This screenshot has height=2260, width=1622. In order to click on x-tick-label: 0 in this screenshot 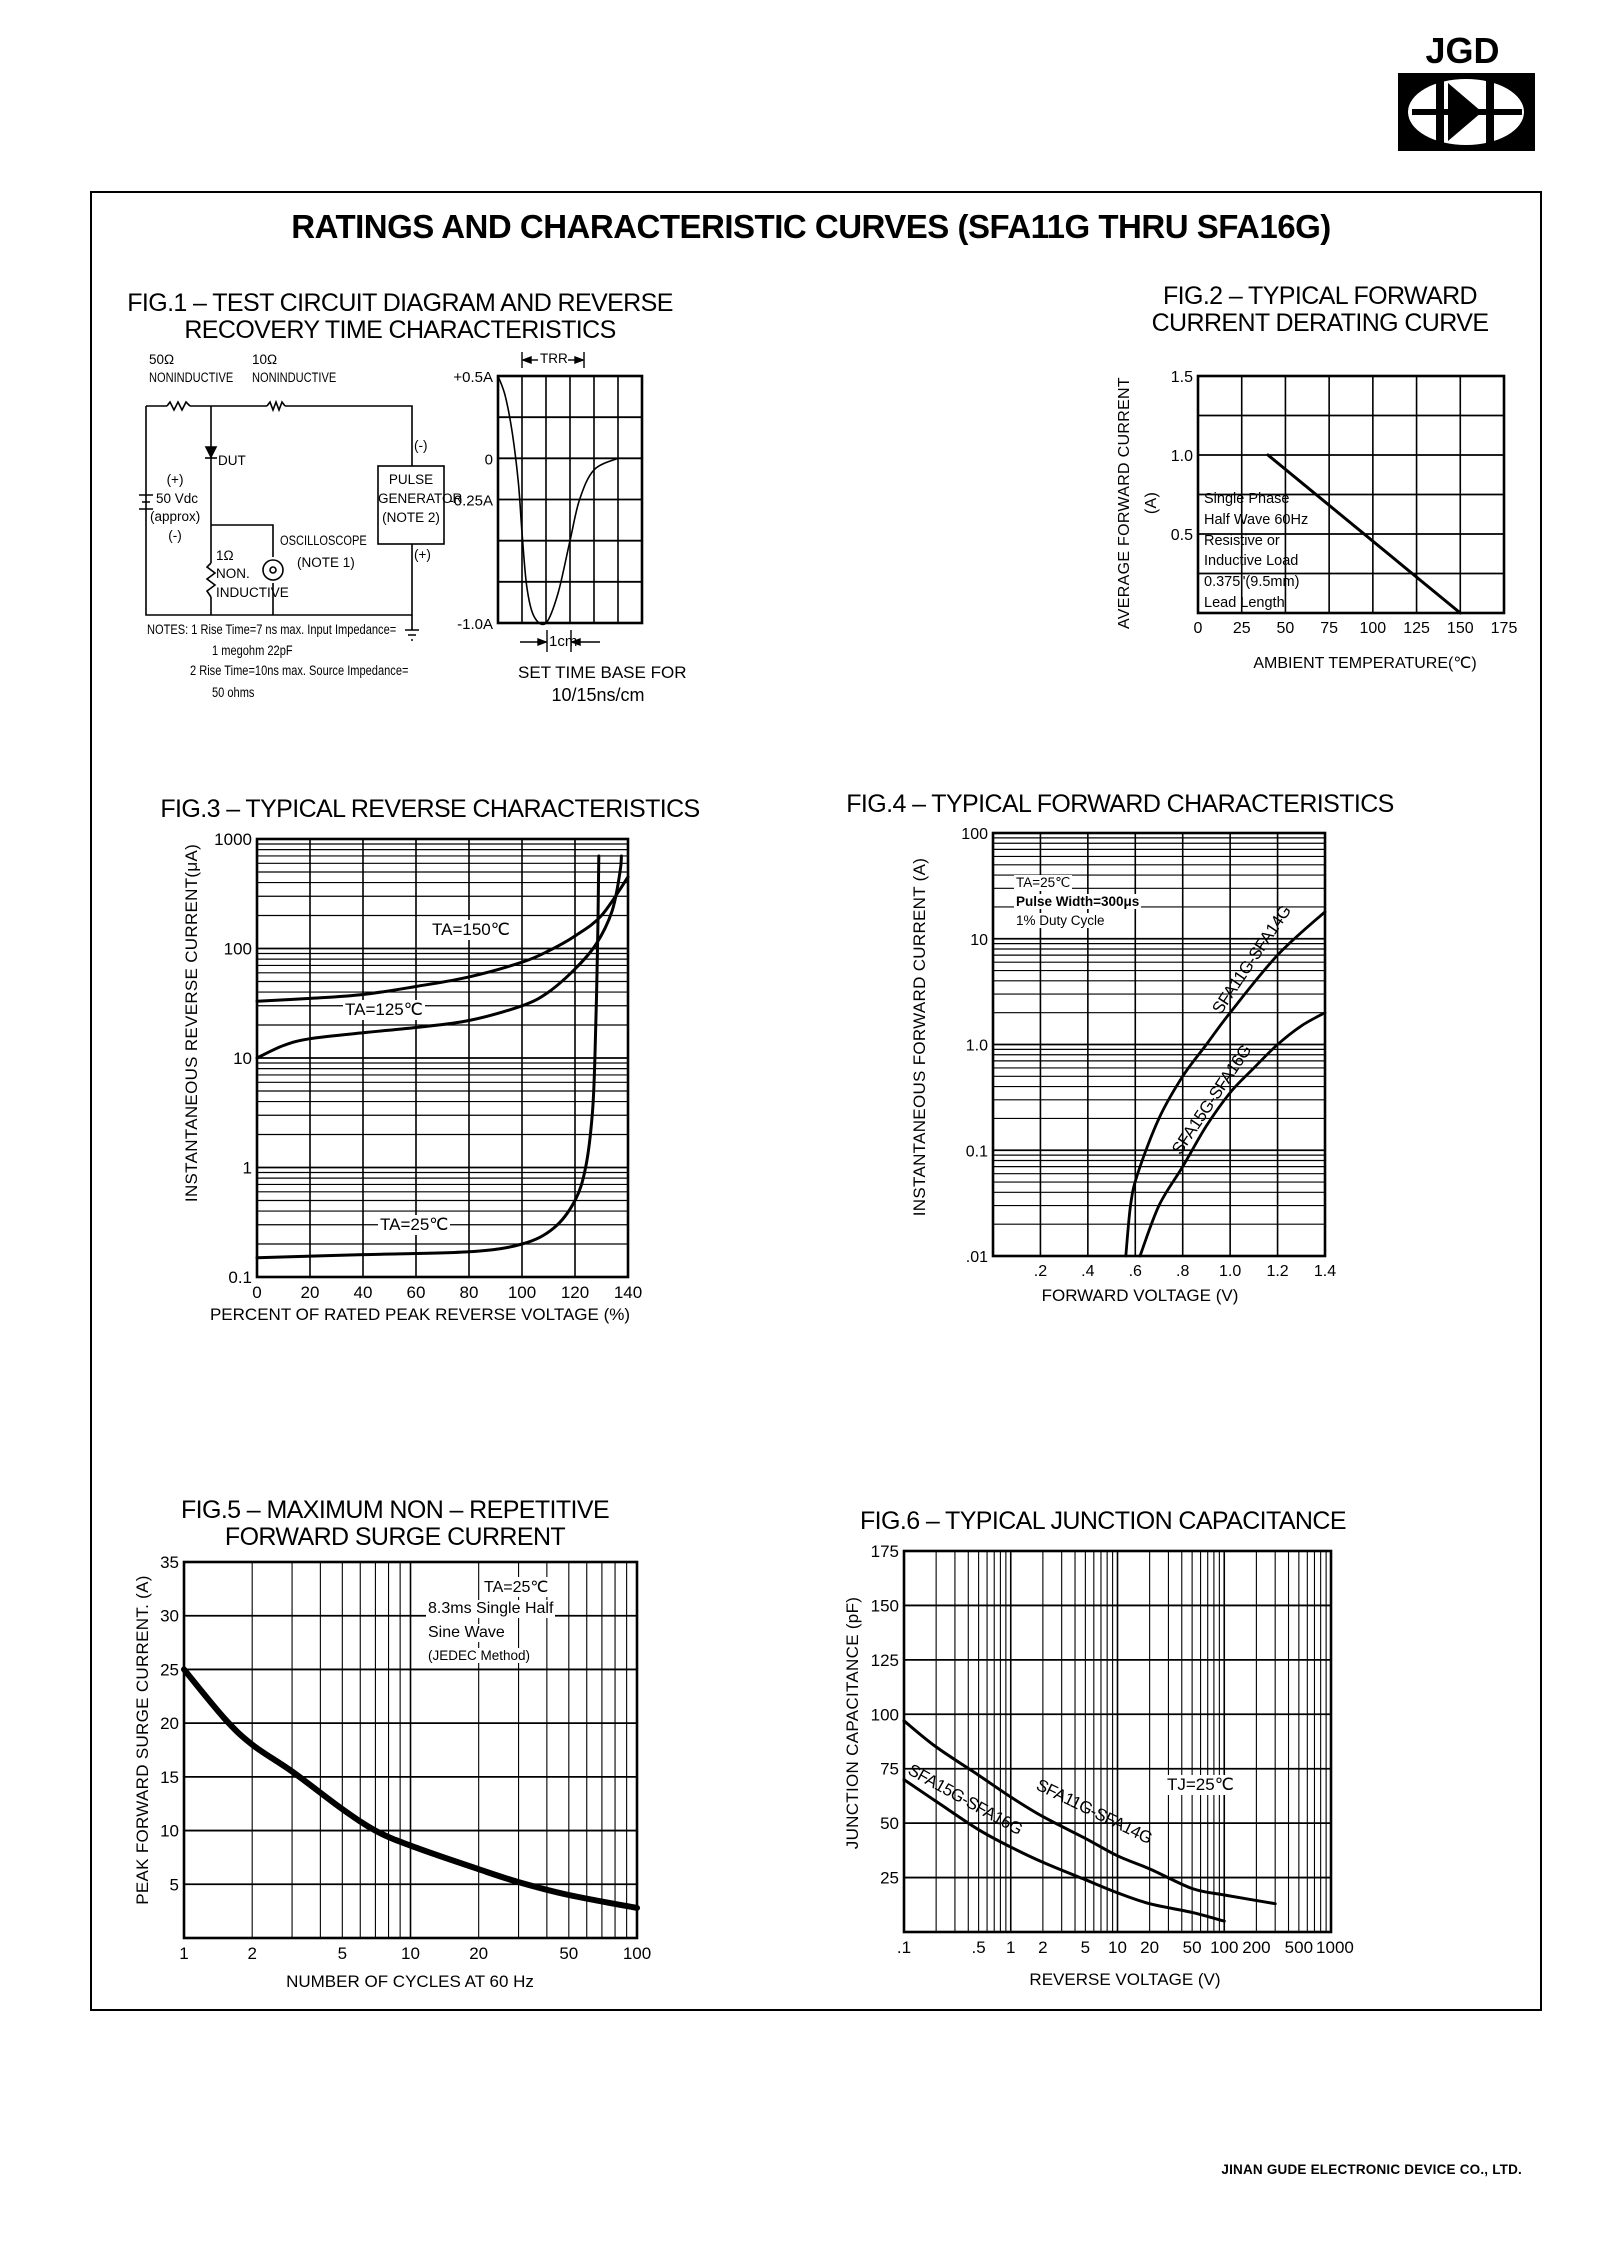, I will do `click(256, 1292)`.